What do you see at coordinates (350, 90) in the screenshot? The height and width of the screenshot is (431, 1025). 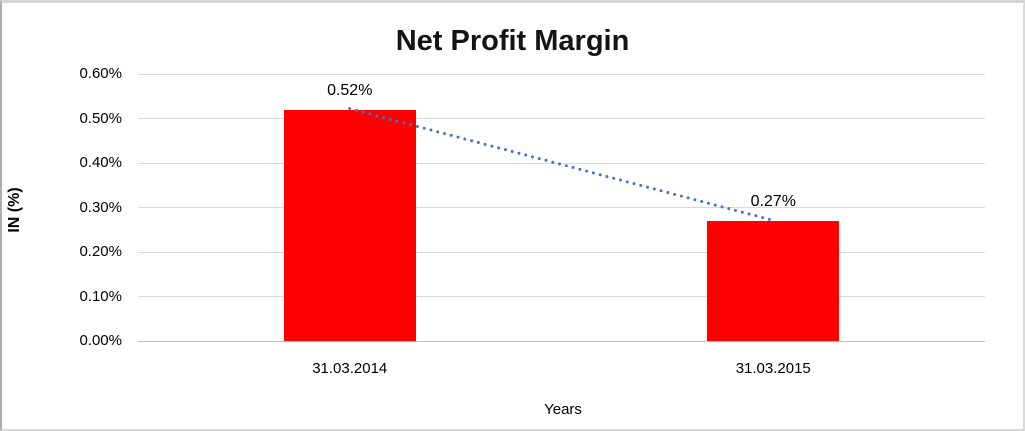 I see `data-label: 0.52%` at bounding box center [350, 90].